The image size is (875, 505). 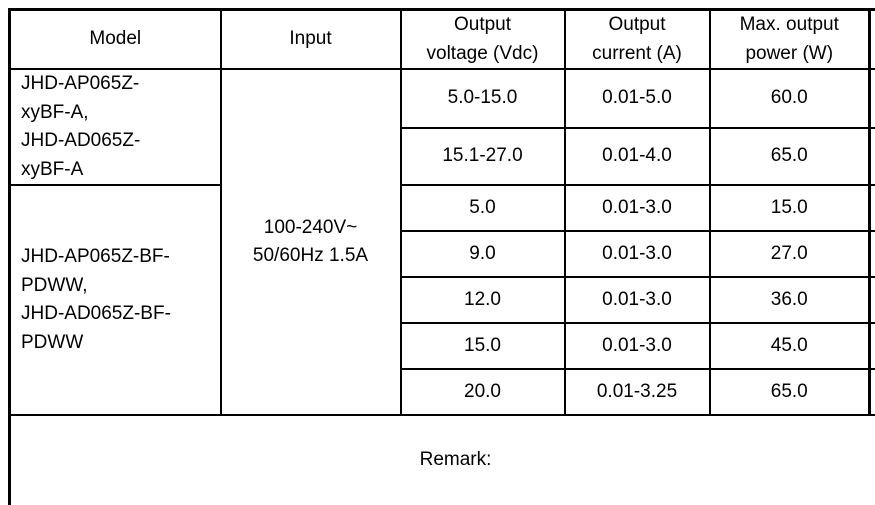 What do you see at coordinates (482, 98) in the screenshot?
I see `voltage-cell: 5.0-15.0` at bounding box center [482, 98].